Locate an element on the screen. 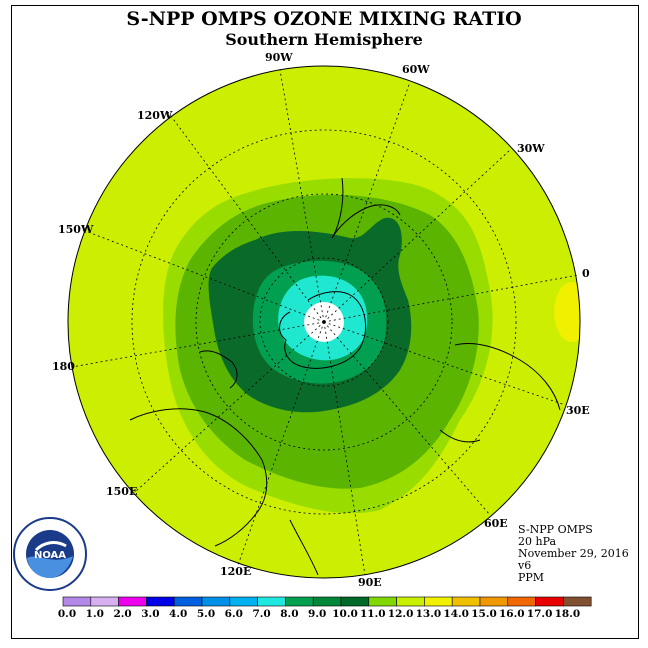 The width and height of the screenshot is (648, 648). noaa-logo-text: NOAA is located at coordinates (50, 555).